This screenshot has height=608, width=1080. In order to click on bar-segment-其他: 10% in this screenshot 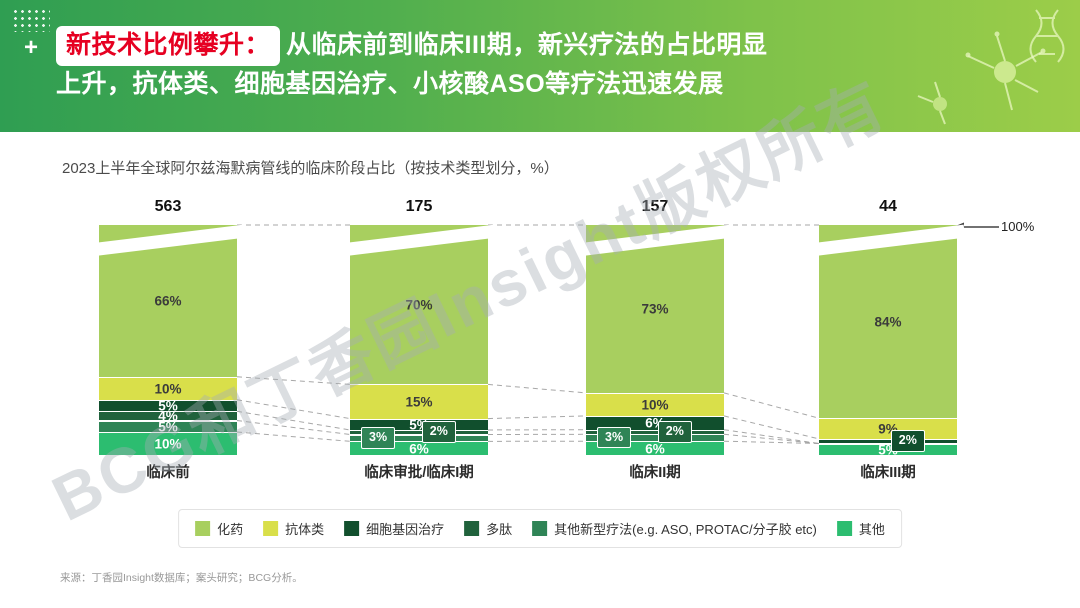, I will do `click(168, 443)`.